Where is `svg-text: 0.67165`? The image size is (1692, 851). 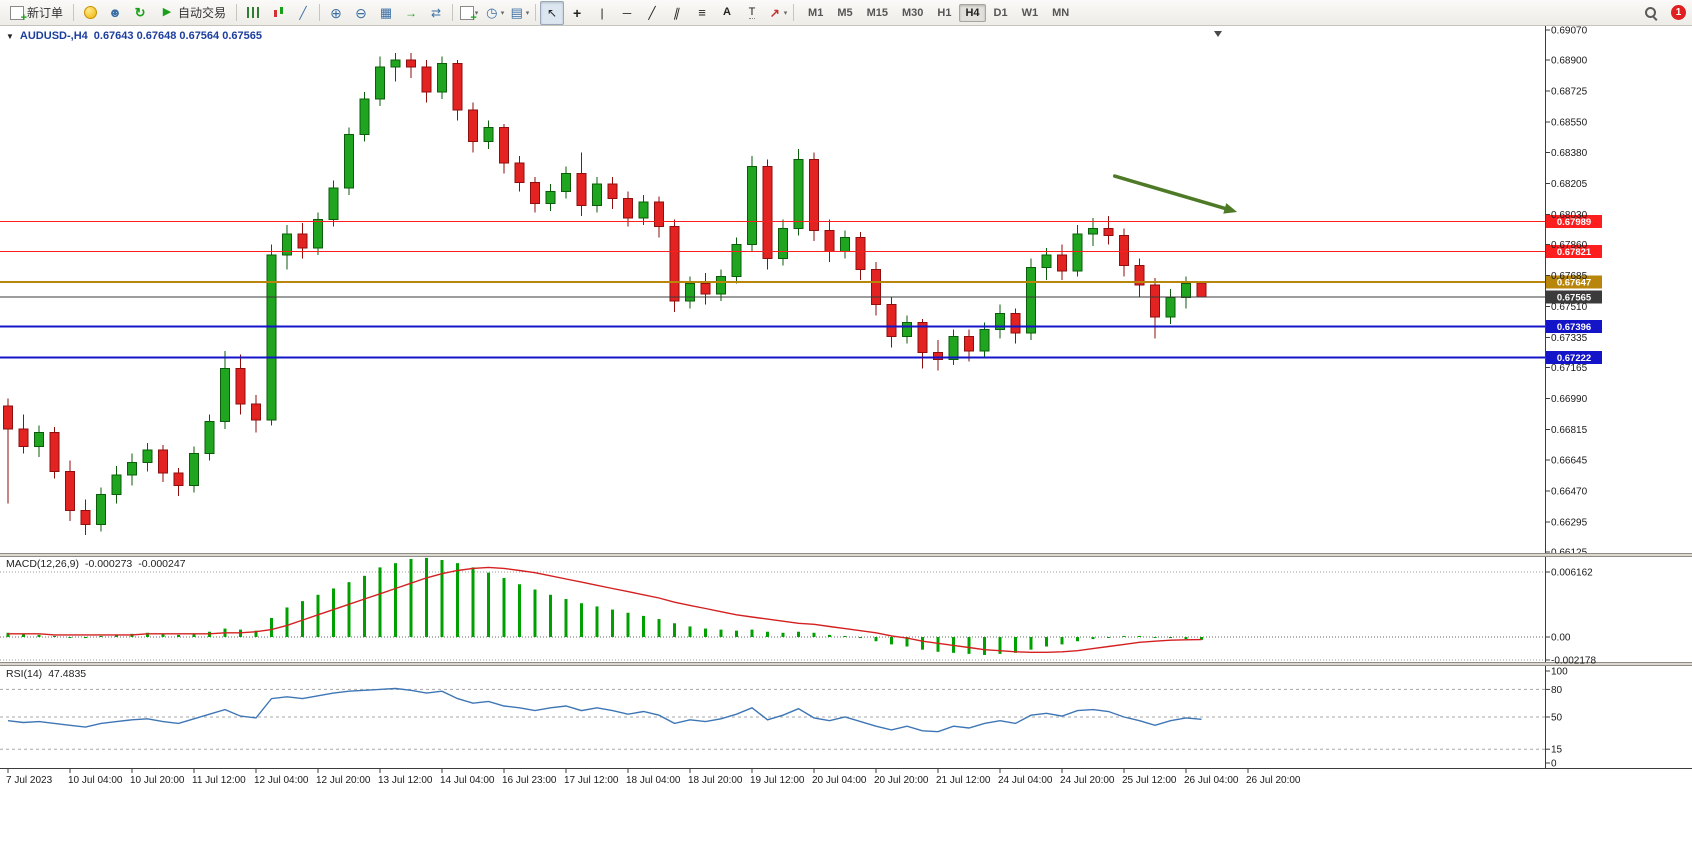 svg-text: 0.67165 is located at coordinates (1569, 368).